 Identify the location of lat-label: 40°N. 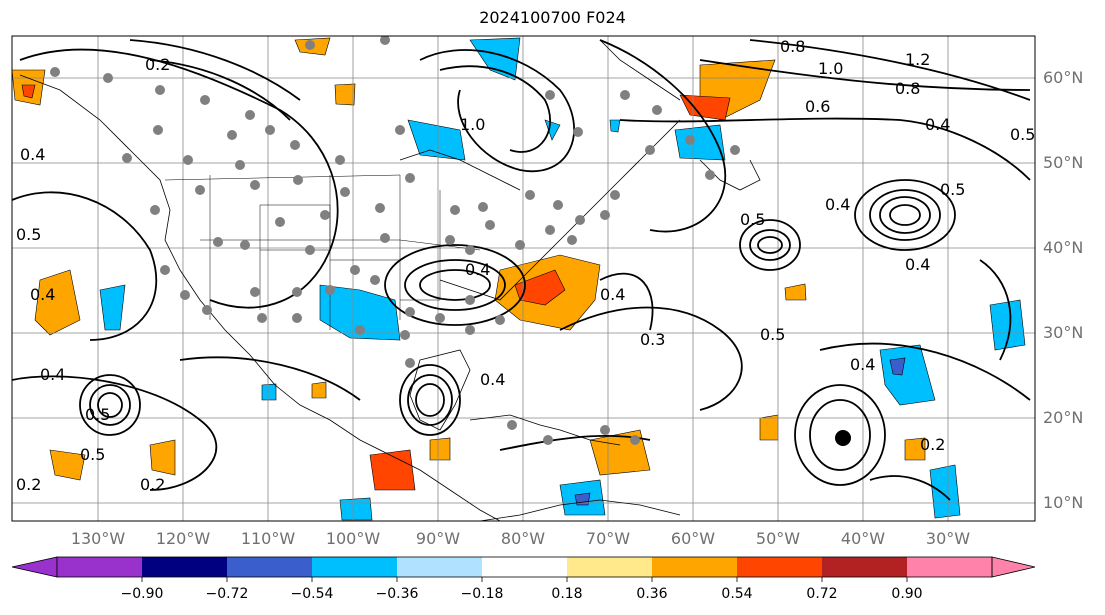
(1063, 247).